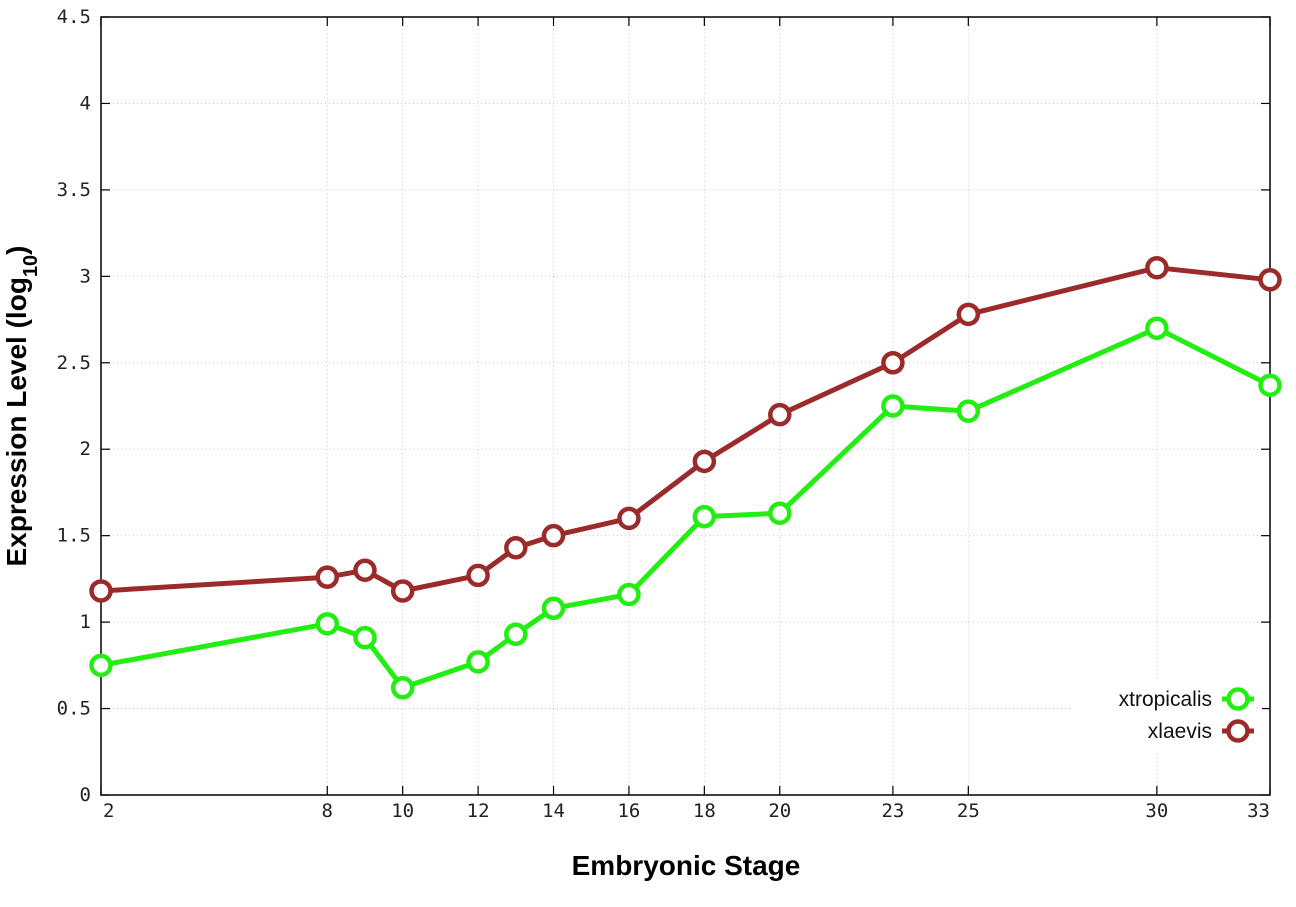 This screenshot has height=907, width=1296. I want to click on x-tick-label: 30, so click(1156, 811).